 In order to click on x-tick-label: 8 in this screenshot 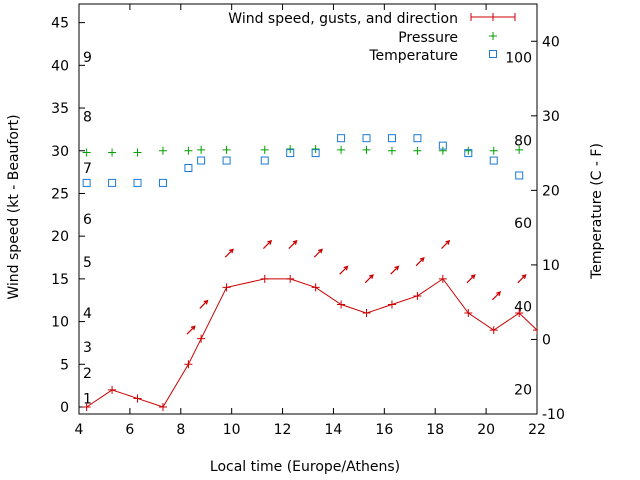, I will do `click(180, 430)`.